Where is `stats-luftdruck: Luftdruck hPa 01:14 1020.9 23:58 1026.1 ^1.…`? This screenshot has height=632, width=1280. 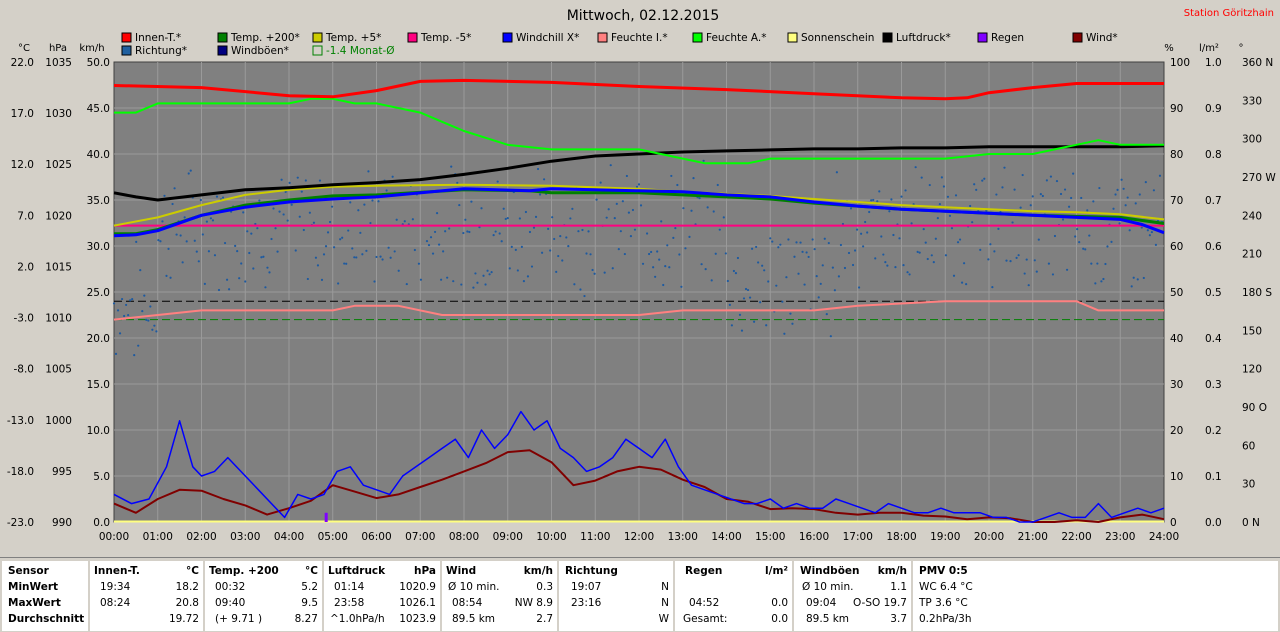
stats-luftdruck: Luftdruck hPa 01:14 1020.9 23:58 1026.1 ^1.… is located at coordinates (382, 596).